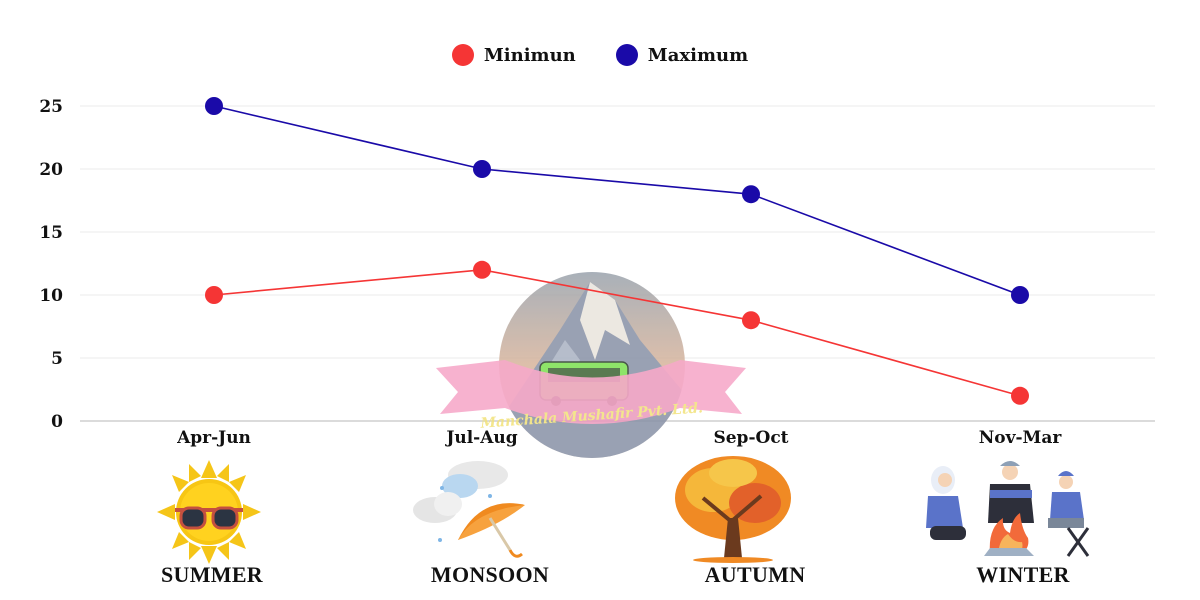 The width and height of the screenshot is (1200, 600). Describe the element at coordinates (600, 55) in the screenshot. I see `chart-legend: Minimun Maximum` at that location.